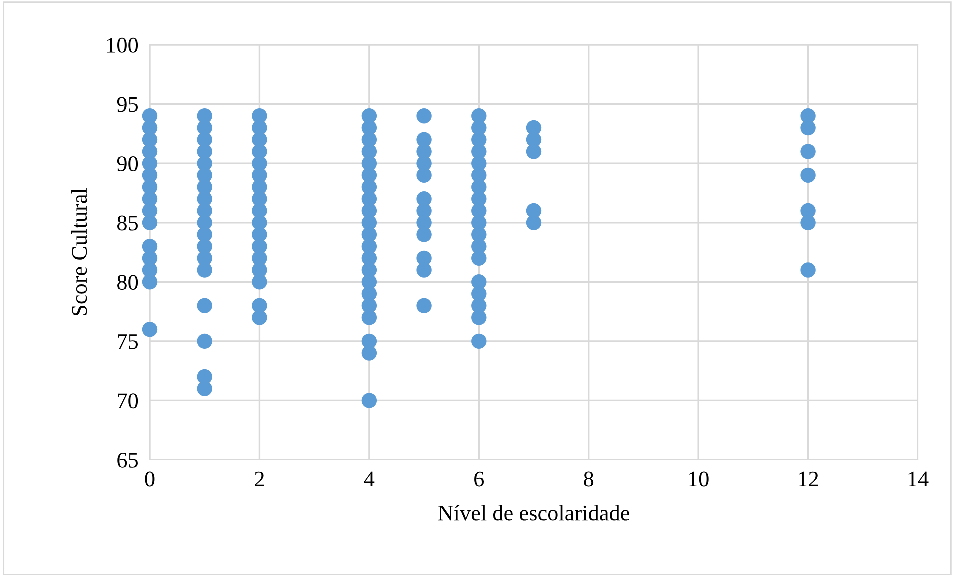 The image size is (955, 577). I want to click on x-axis-title: Nível de escolaridade, so click(534, 513).